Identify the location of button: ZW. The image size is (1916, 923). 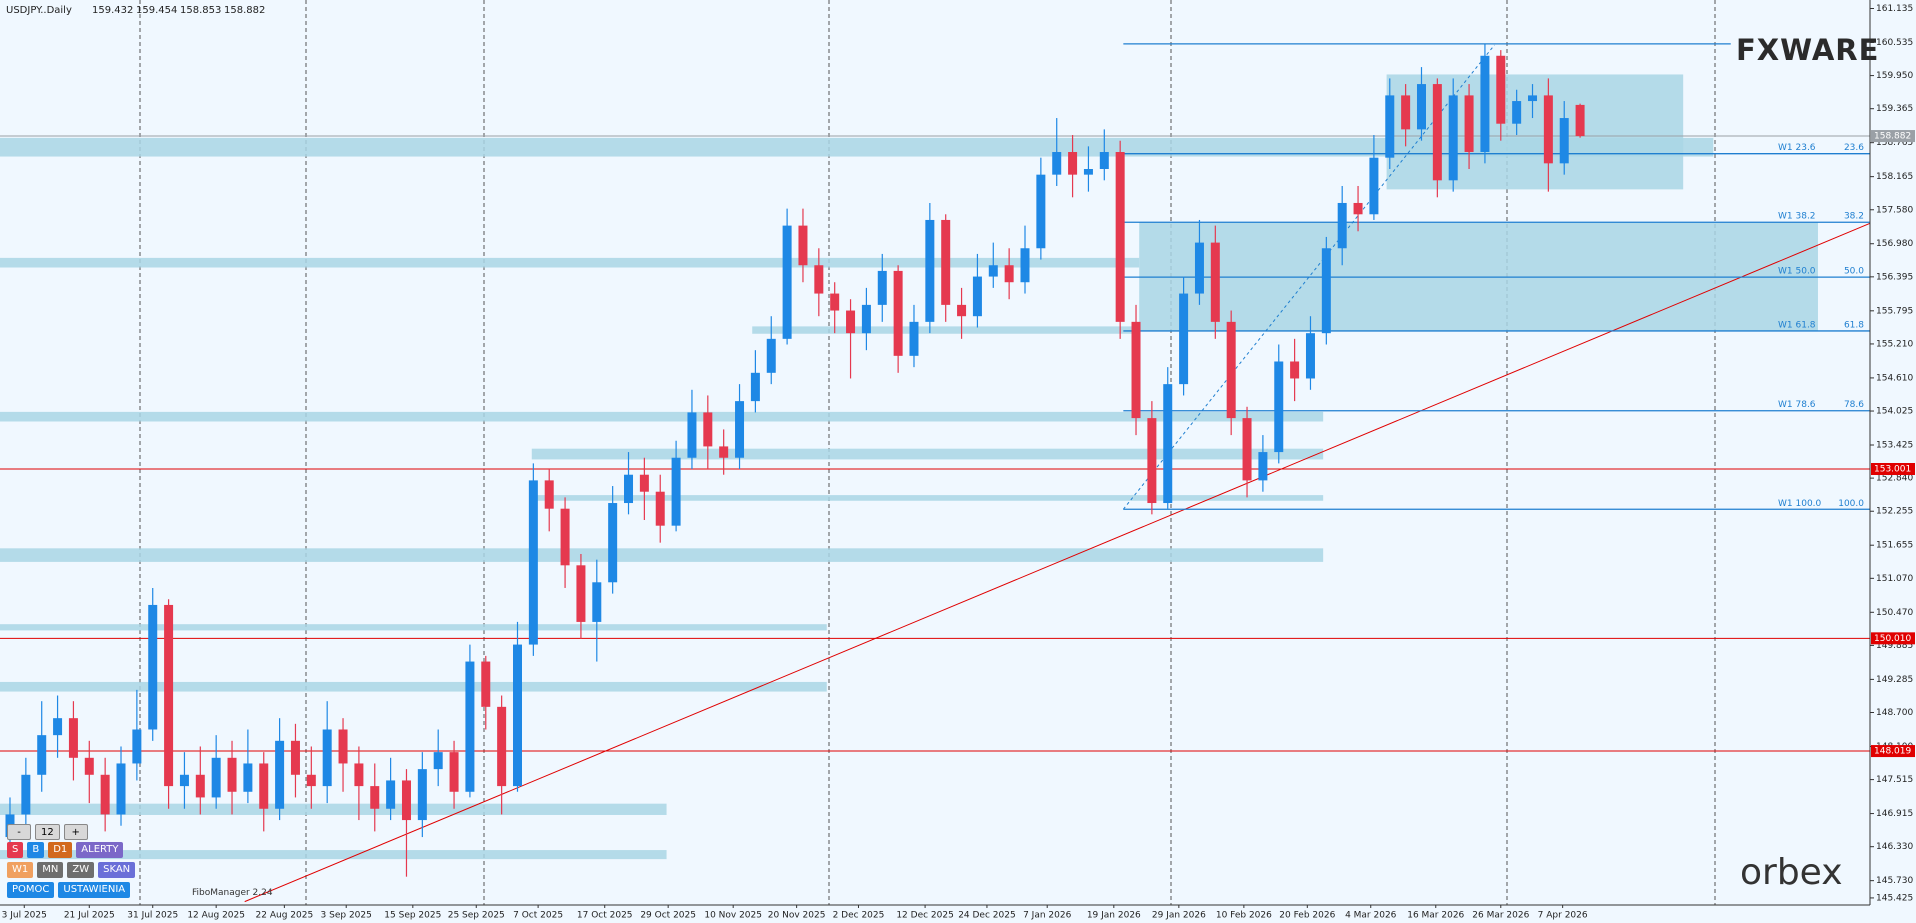
(81, 870).